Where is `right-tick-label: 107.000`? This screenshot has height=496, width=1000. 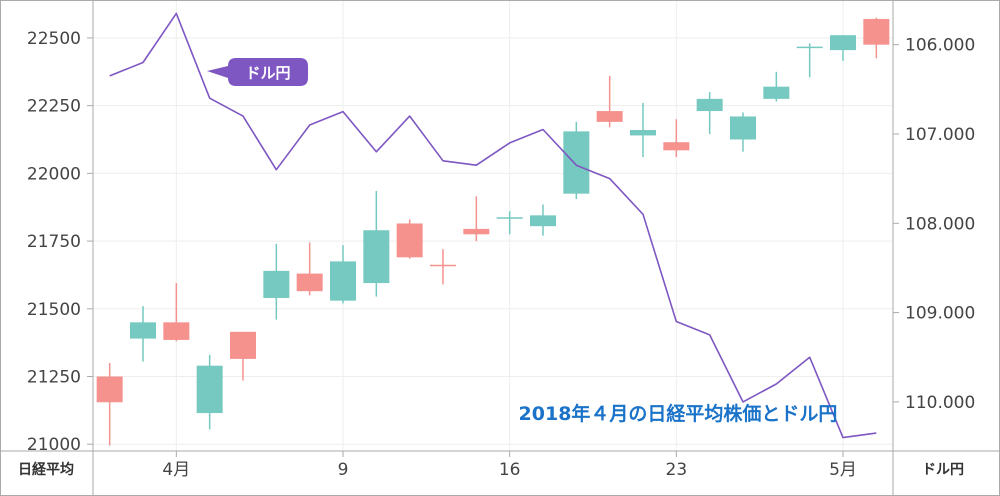
right-tick-label: 107.000 is located at coordinates (940, 135).